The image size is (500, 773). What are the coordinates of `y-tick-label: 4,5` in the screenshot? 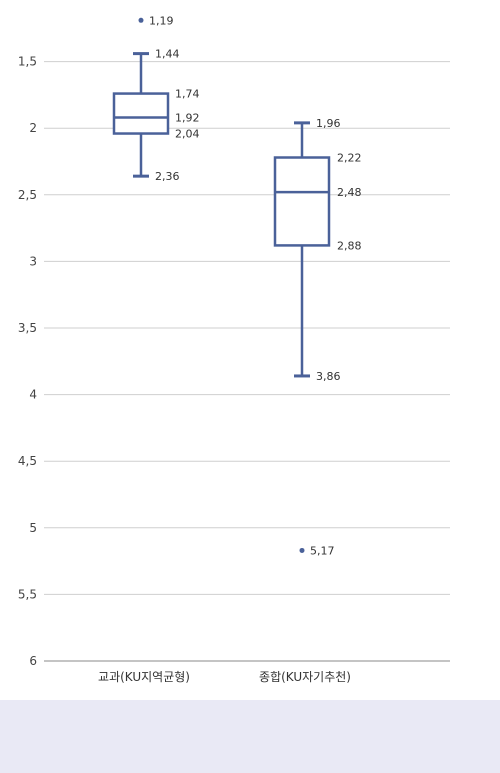 It's located at (27, 461).